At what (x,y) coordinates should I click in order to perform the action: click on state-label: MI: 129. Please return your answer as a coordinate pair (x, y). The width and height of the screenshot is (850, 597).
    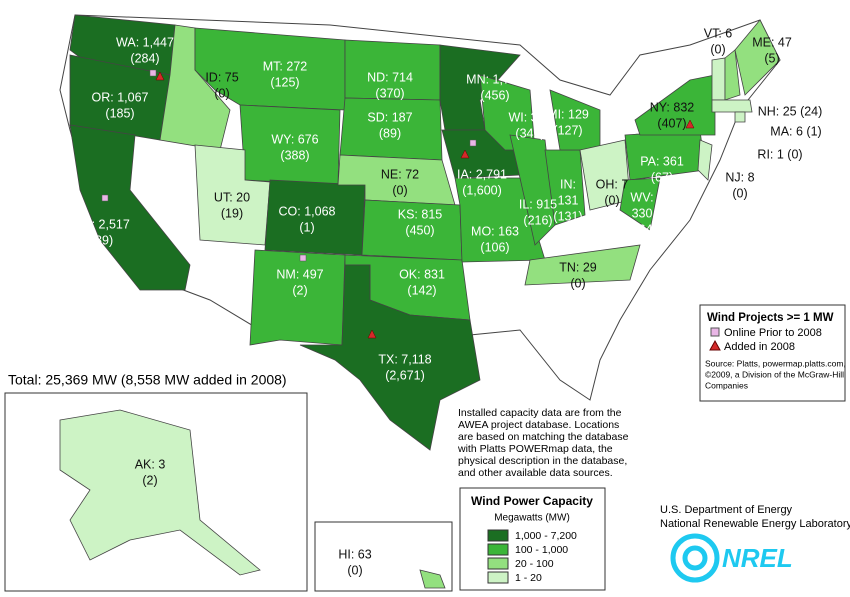
    Looking at the image, I should click on (568, 114).